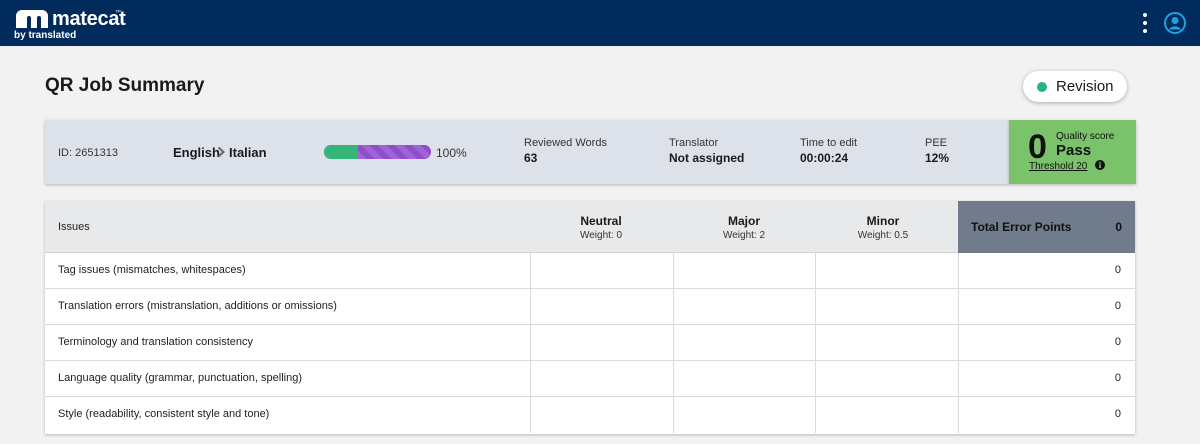 Image resolution: width=1200 pixels, height=444 pixels. Describe the element at coordinates (88, 153) in the screenshot. I see `job-id: ID: 2651313` at that location.